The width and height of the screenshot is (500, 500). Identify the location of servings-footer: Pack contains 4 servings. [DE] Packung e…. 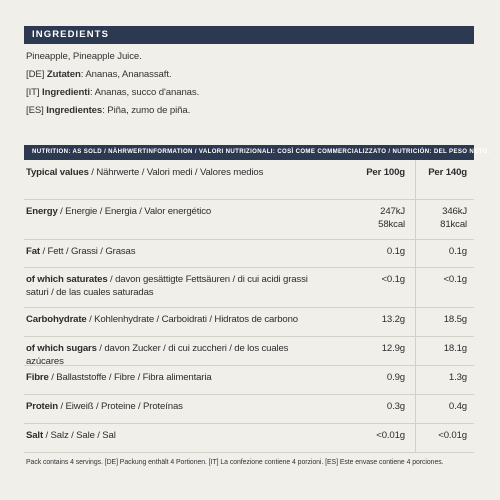
(235, 462).